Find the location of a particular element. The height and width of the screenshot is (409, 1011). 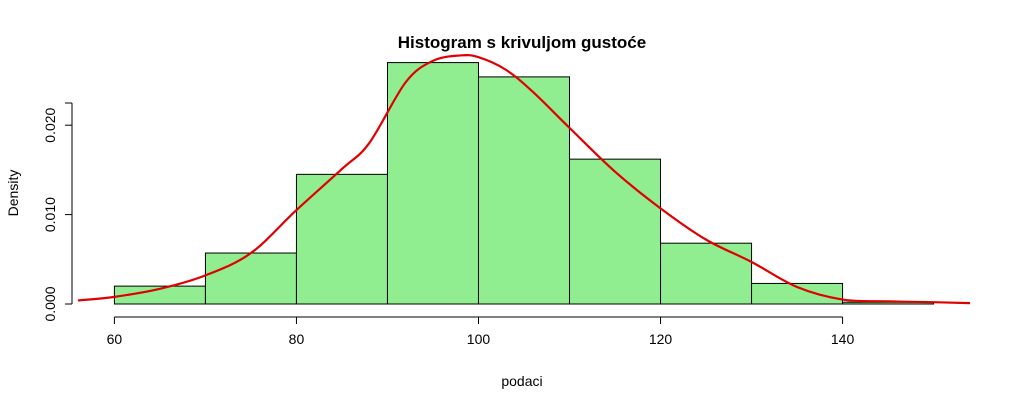

chart-title: Histogram s krivuljom gustoće is located at coordinates (522, 42).